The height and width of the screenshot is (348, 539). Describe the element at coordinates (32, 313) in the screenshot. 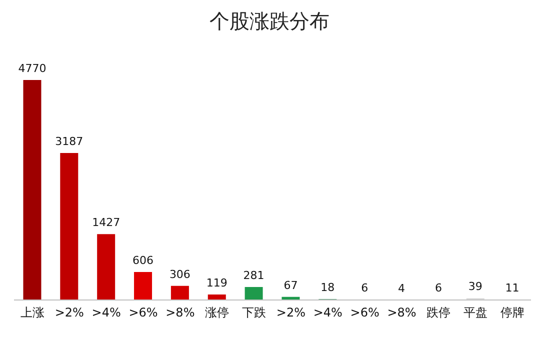

I see `x-tick-label: 上涨` at that location.